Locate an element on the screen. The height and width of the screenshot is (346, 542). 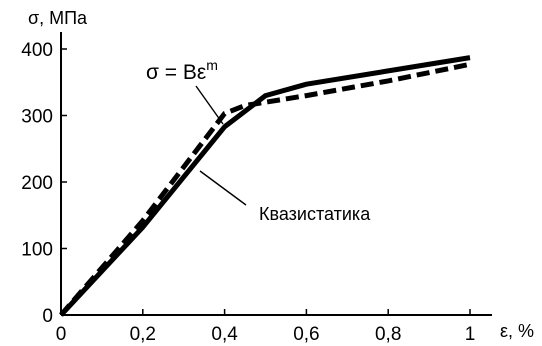
x-tick-label: 0 is located at coordinates (61, 334).